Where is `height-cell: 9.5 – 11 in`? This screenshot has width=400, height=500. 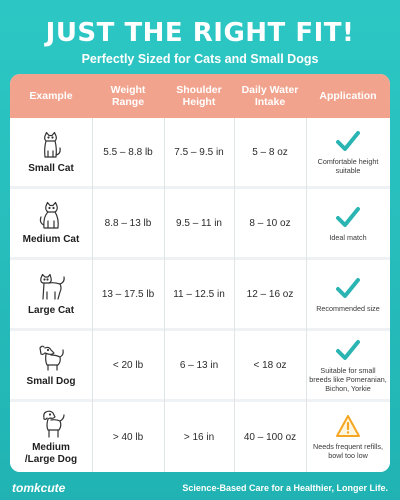 height-cell: 9.5 – 11 in is located at coordinates (199, 223).